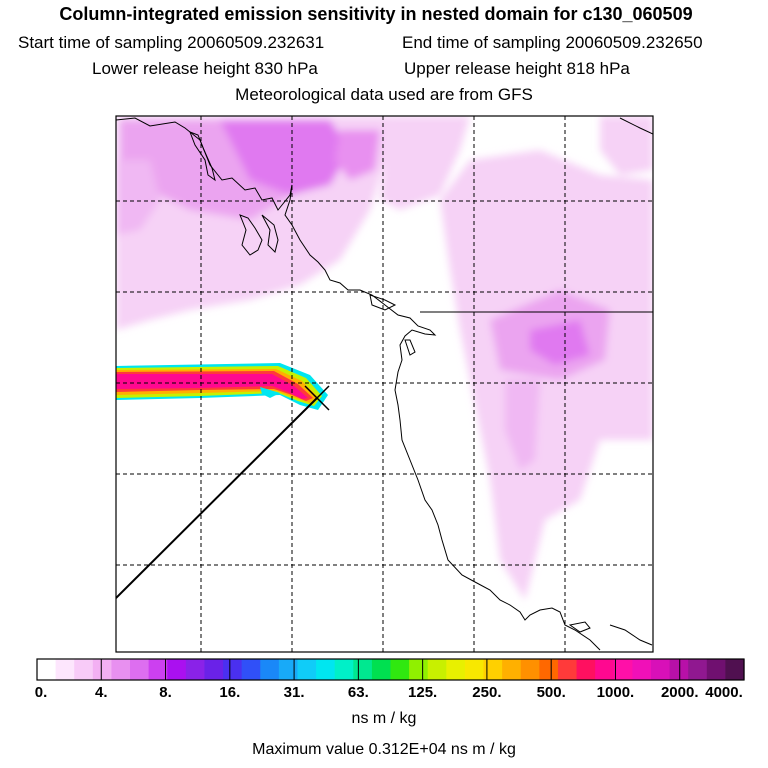 The width and height of the screenshot is (768, 768). I want to click on colorbar-tick-label: 0., so click(41, 692).